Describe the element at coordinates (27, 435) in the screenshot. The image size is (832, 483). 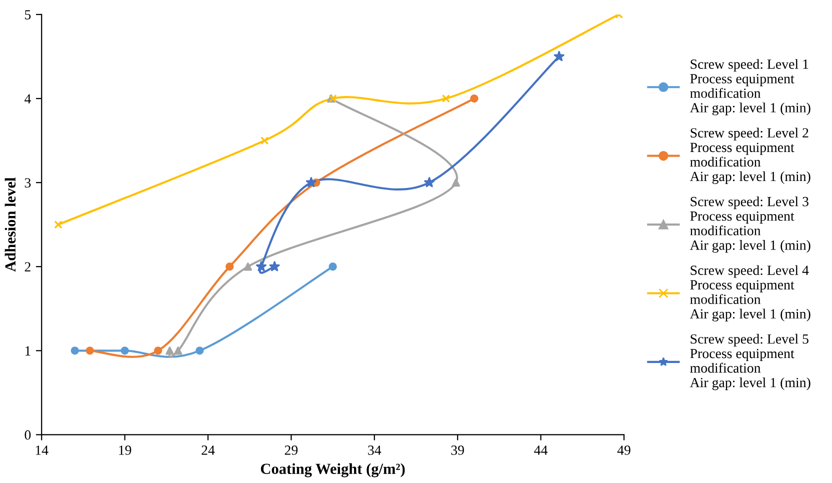
I see `y-tick-label: 0` at that location.